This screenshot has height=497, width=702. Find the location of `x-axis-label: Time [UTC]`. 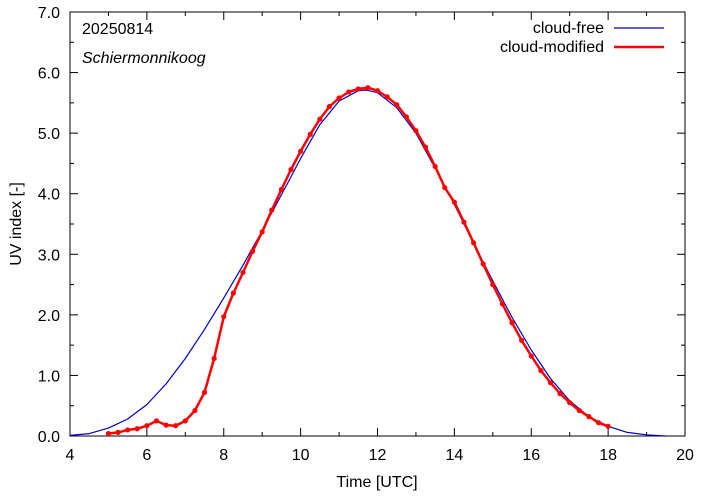

x-axis-label: Time [UTC] is located at coordinates (376, 482).